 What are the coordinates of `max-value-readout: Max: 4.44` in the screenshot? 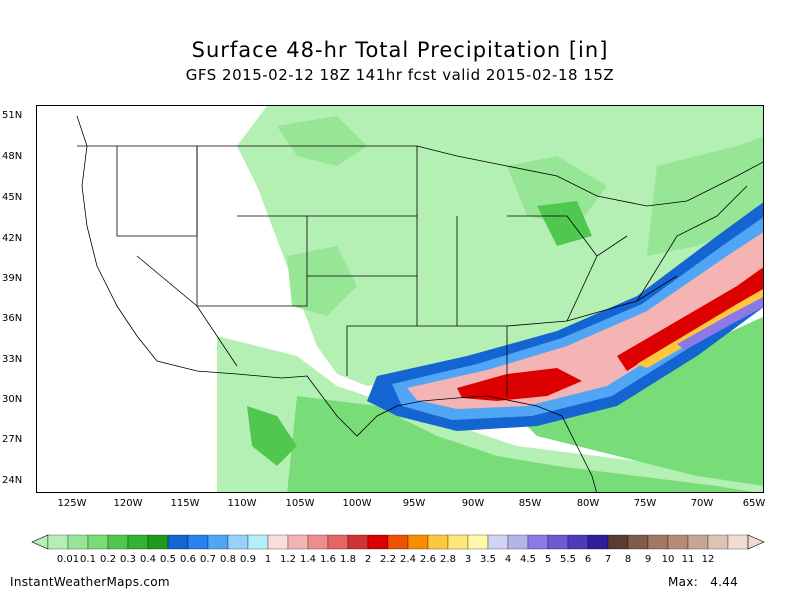 It's located at (703, 582).